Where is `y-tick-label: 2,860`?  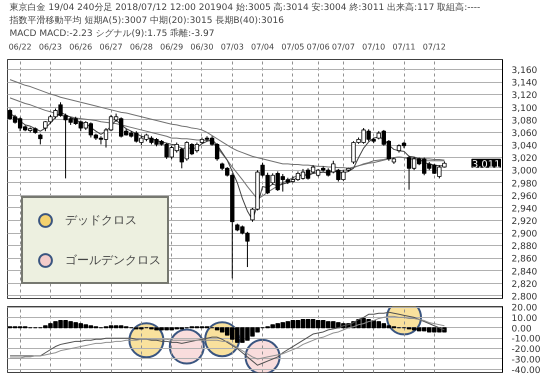
y-tick-label: 2,860 is located at coordinates (525, 259).